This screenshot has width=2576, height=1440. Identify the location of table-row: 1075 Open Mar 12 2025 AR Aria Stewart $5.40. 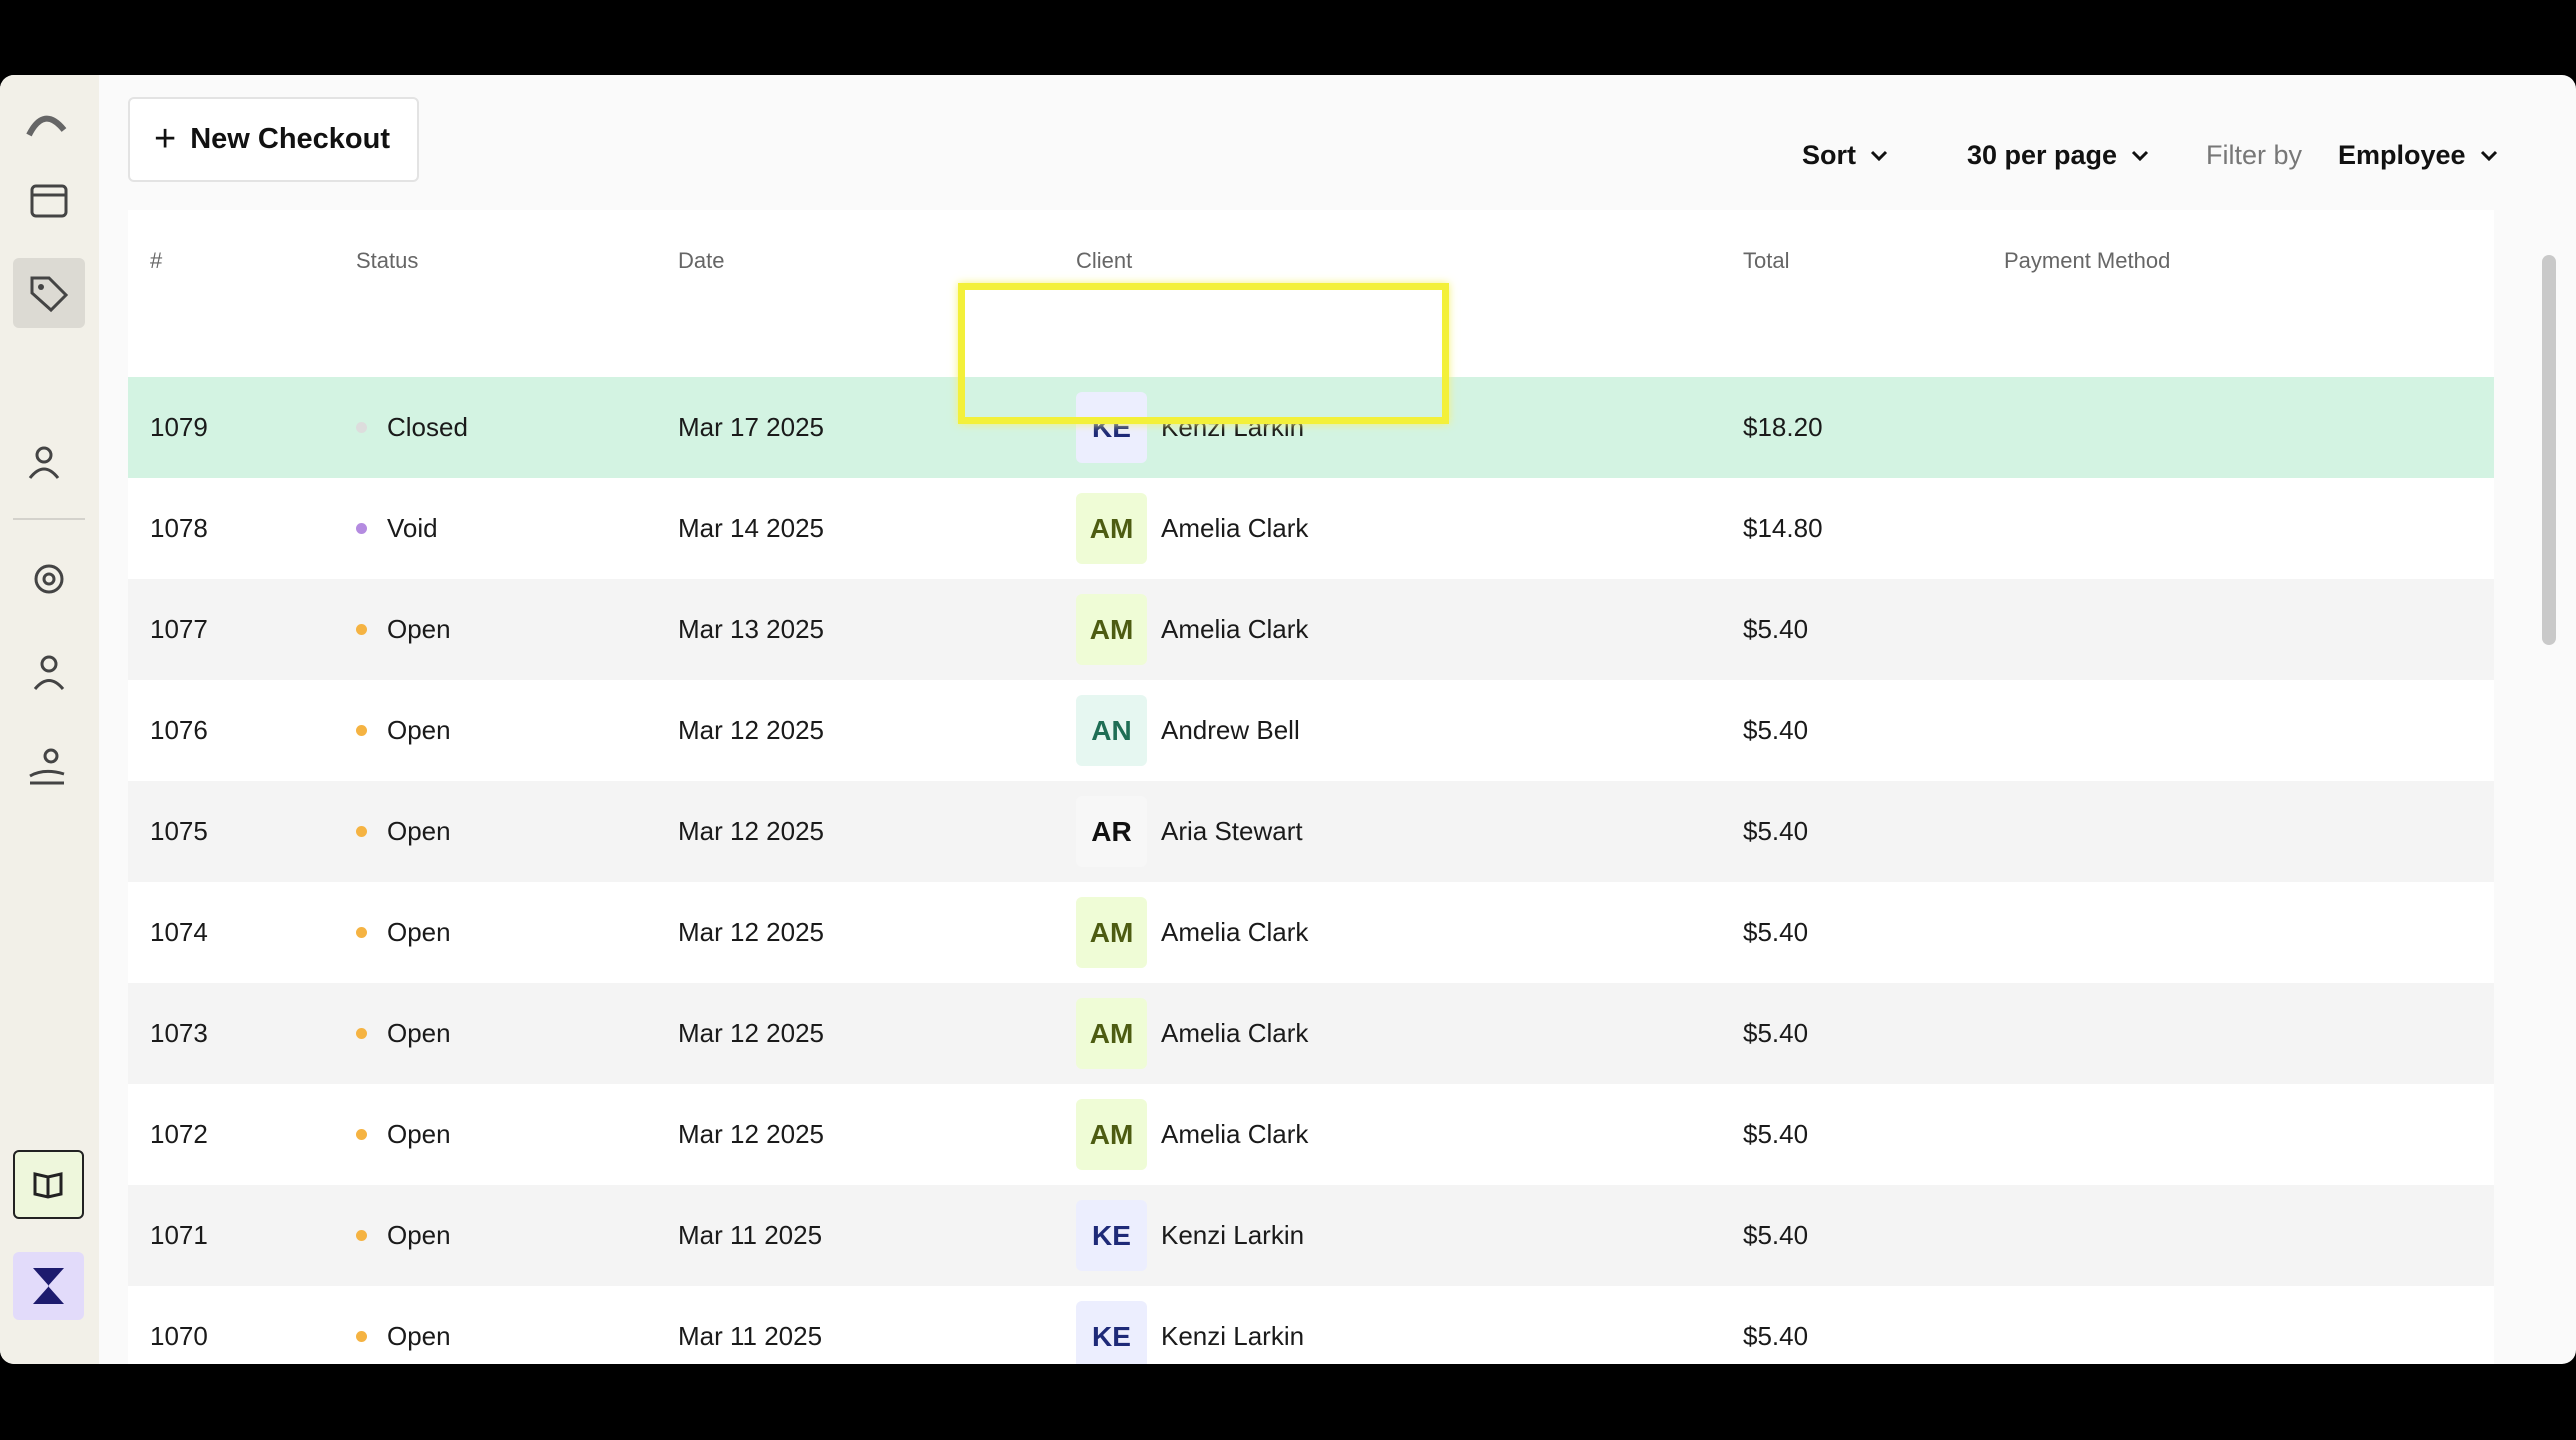
(1311, 831).